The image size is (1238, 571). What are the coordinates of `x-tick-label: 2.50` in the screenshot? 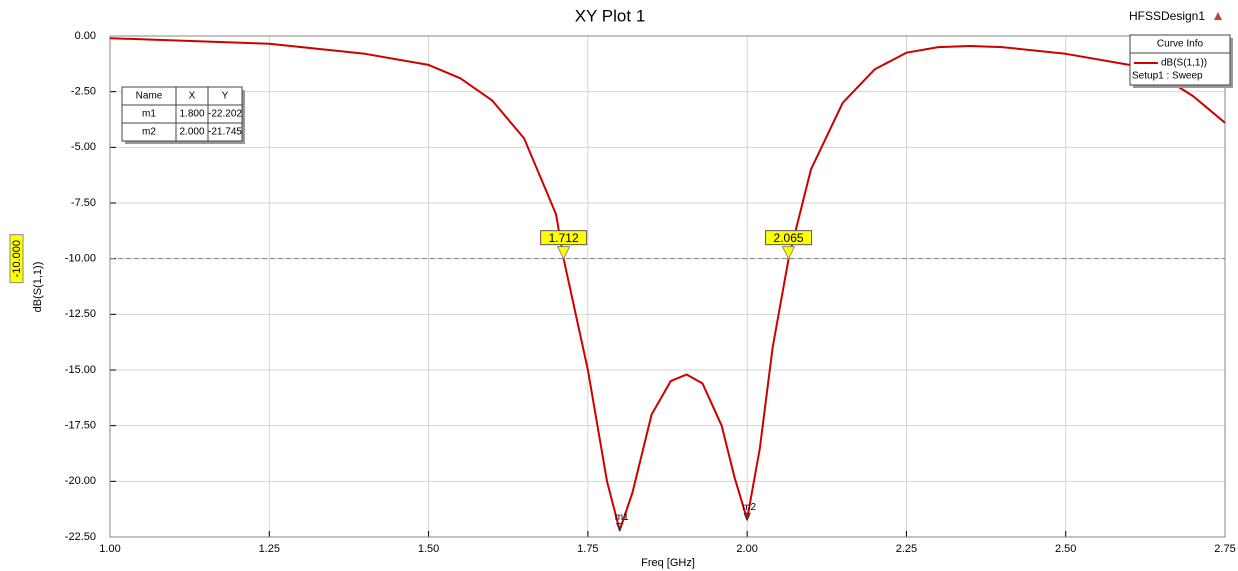 It's located at (1065, 549).